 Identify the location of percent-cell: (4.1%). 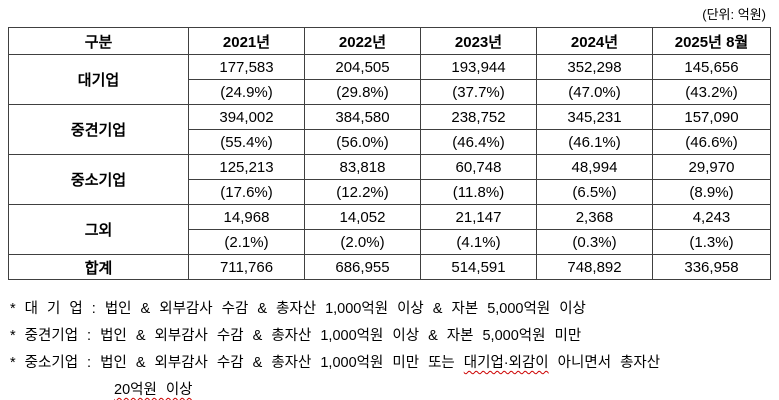
(478, 242).